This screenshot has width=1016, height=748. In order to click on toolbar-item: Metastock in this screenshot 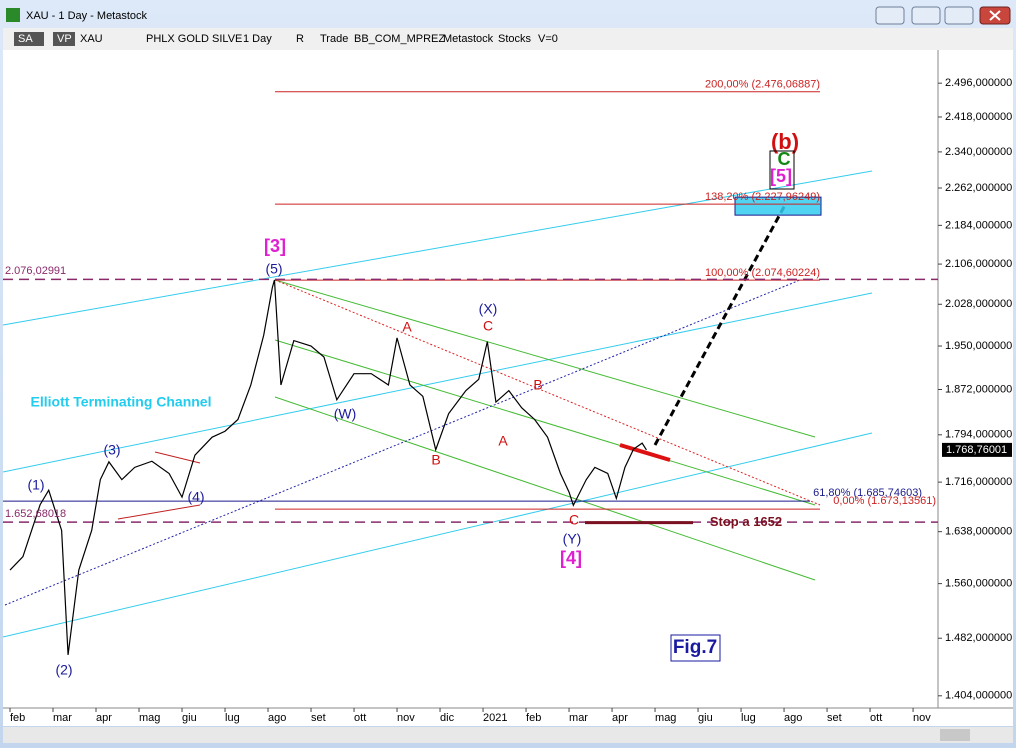, I will do `click(468, 39)`.